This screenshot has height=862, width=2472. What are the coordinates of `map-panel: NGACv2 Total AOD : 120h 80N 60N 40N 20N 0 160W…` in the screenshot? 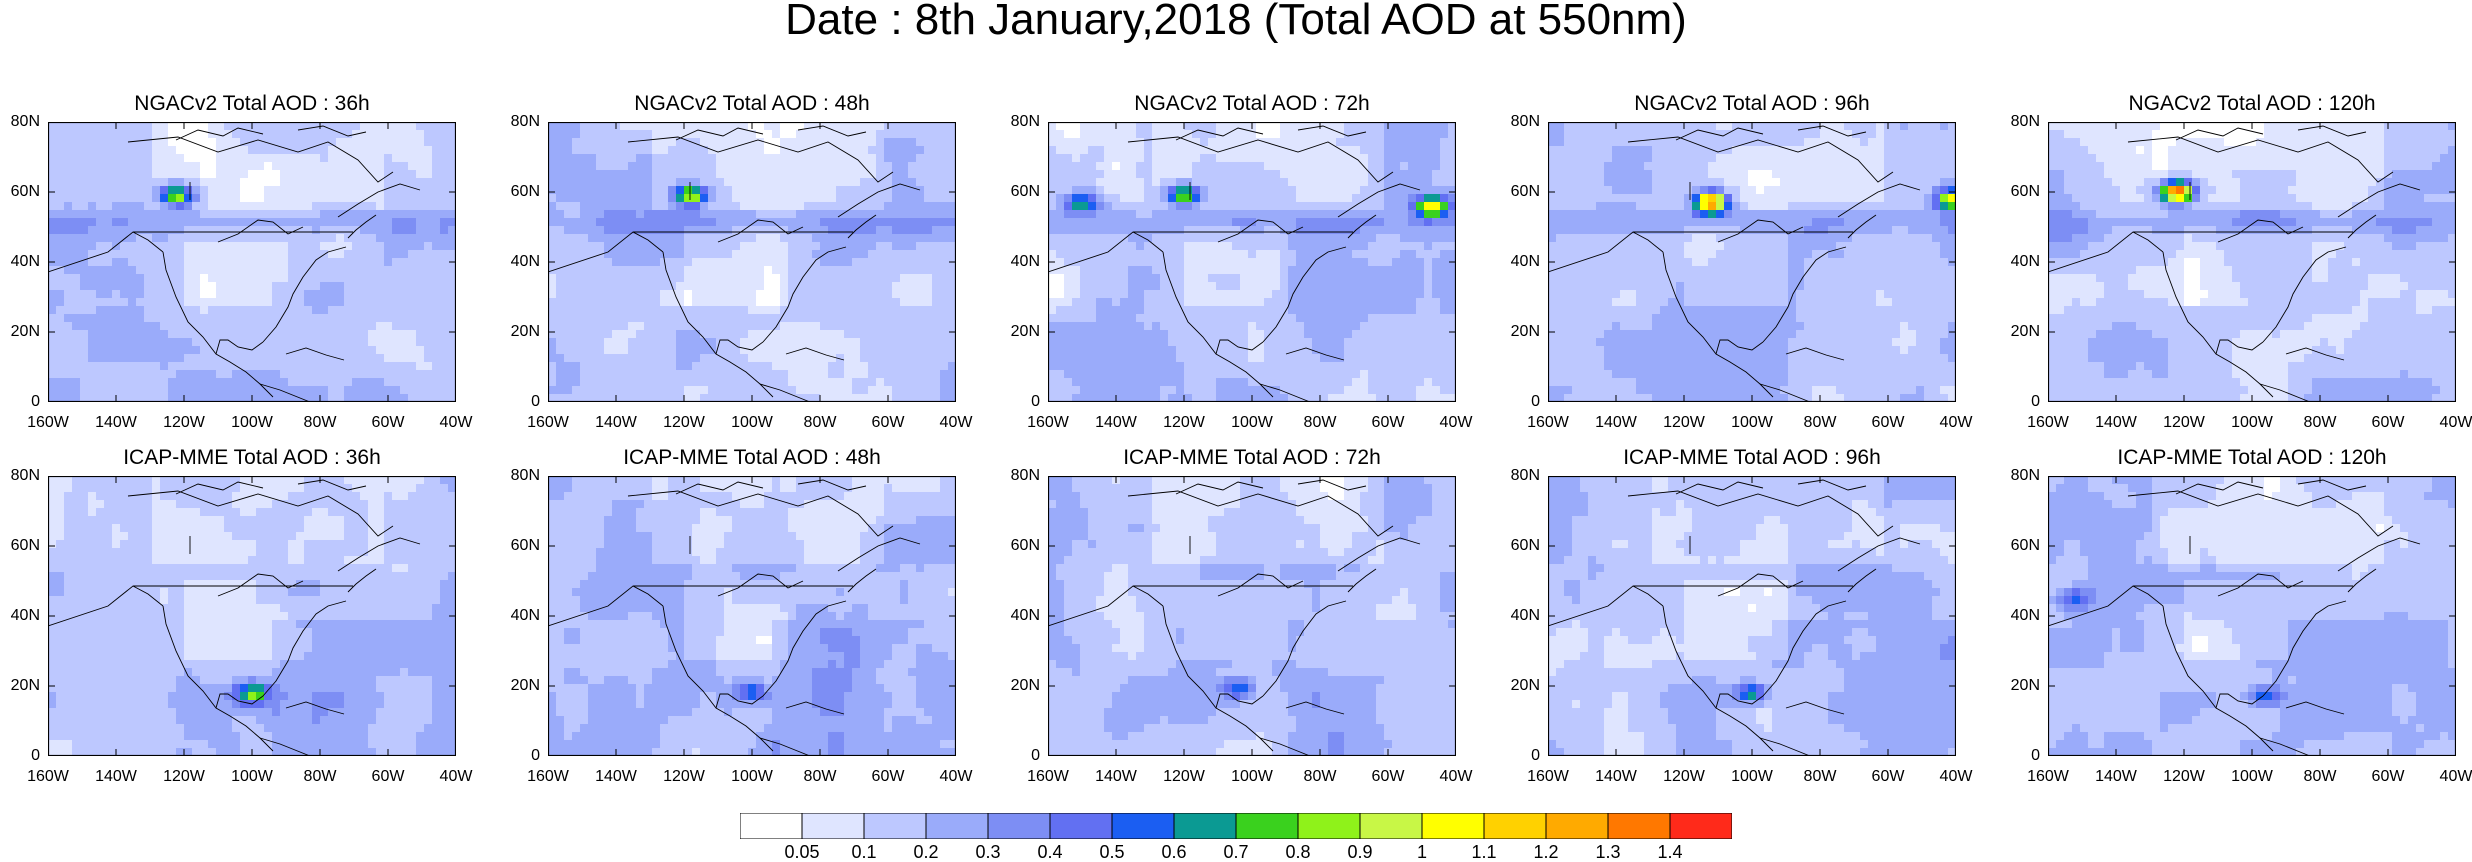 It's located at (2241, 261).